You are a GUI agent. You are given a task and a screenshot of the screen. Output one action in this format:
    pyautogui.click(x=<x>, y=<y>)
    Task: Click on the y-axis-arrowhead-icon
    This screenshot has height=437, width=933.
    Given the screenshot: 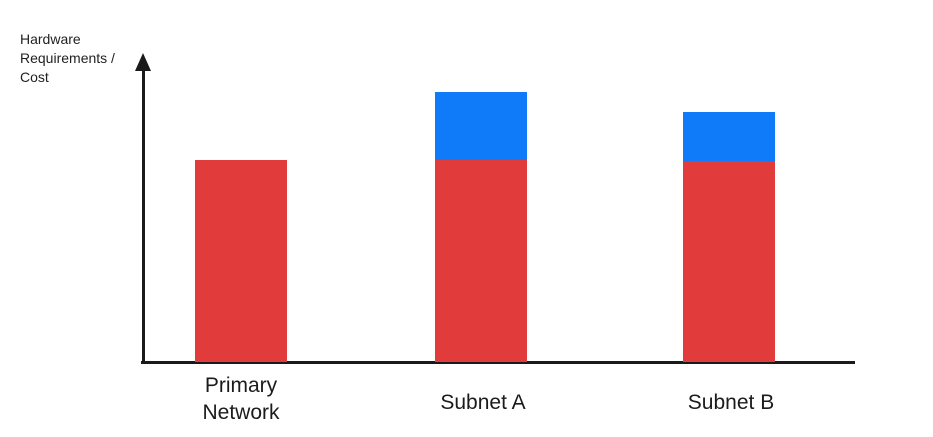 What is the action you would take?
    pyautogui.click(x=143, y=62)
    